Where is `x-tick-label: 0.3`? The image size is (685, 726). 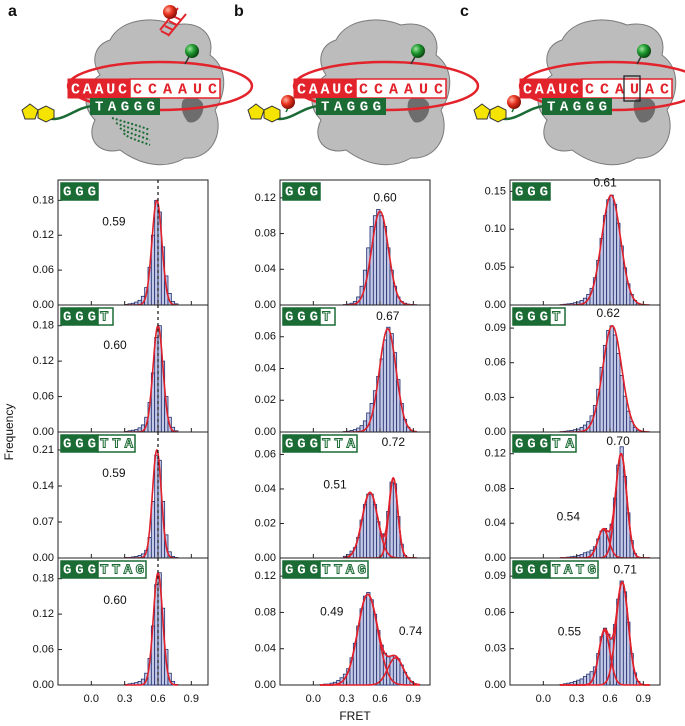
x-tick-label: 0.3 is located at coordinates (346, 699).